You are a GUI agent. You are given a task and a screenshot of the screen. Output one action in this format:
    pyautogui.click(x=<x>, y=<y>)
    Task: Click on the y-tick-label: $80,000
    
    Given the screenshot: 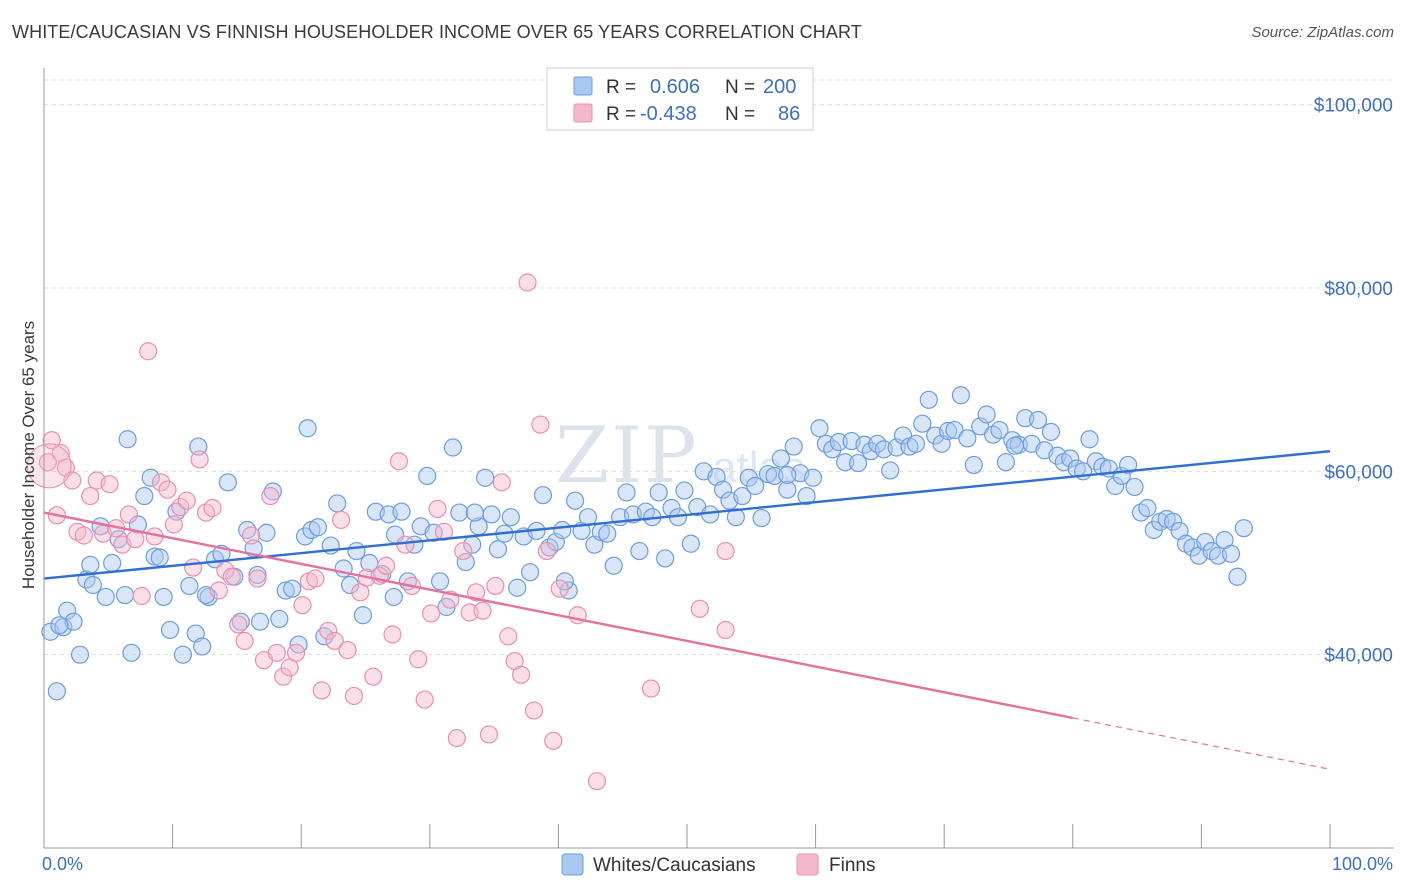 What is the action you would take?
    pyautogui.click(x=1358, y=289)
    